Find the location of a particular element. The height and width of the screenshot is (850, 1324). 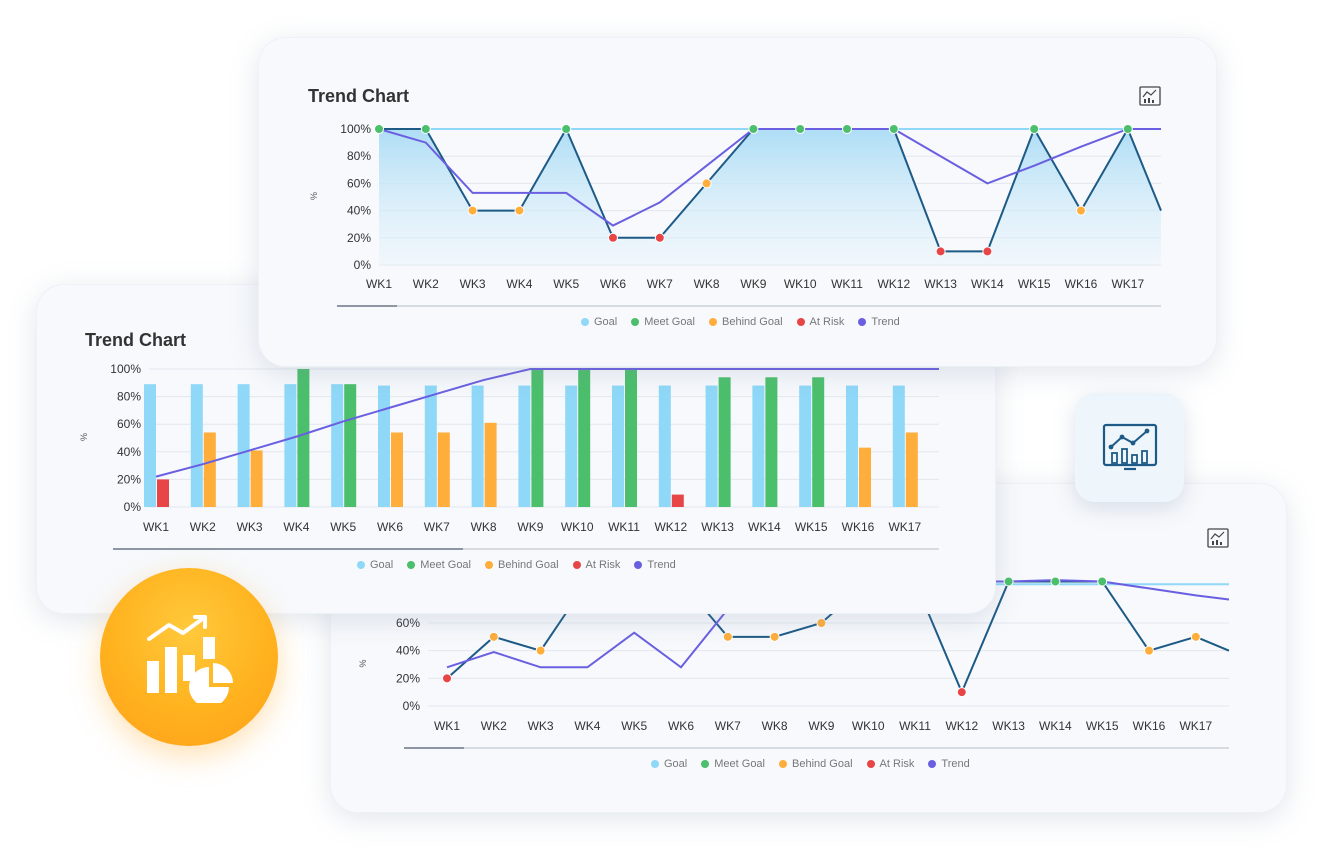

legend-label: At Risk is located at coordinates (897, 764).